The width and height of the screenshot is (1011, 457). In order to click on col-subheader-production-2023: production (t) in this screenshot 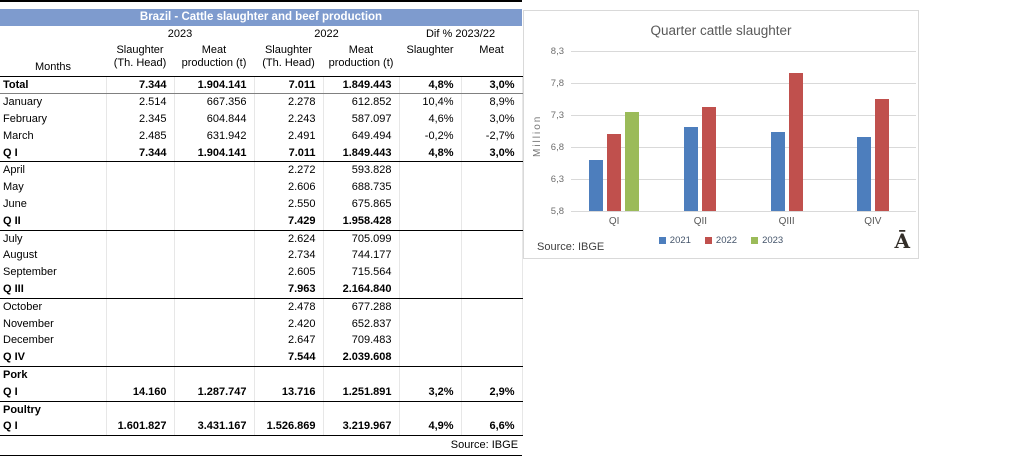, I will do `click(214, 67)`.